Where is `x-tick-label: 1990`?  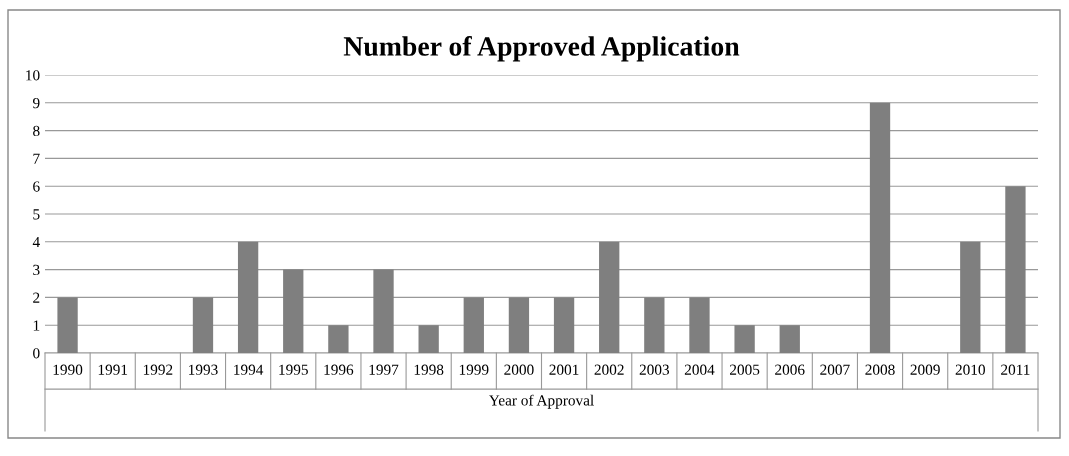 x-tick-label: 1990 is located at coordinates (68, 369).